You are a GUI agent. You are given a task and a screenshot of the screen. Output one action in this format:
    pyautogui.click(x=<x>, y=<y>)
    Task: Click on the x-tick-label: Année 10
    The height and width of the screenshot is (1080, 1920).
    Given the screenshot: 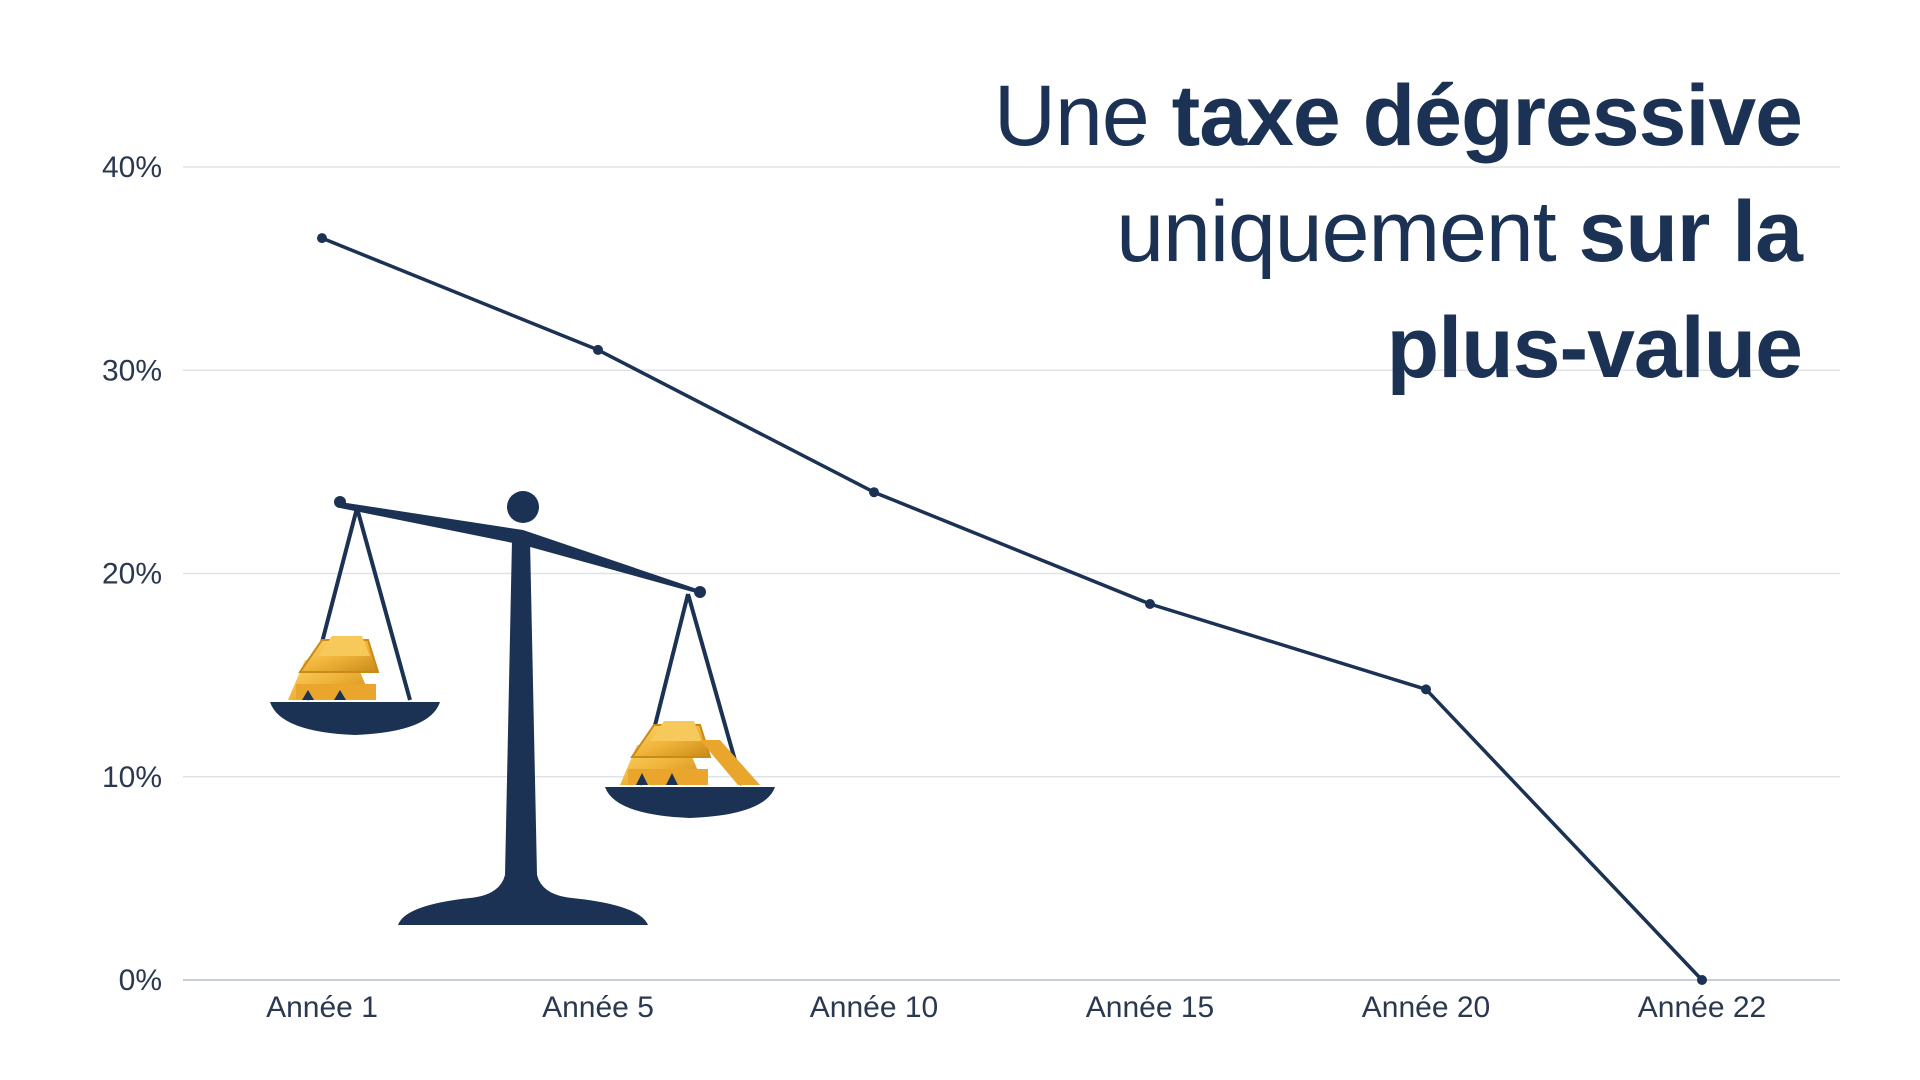 What is the action you would take?
    pyautogui.click(x=874, y=1007)
    